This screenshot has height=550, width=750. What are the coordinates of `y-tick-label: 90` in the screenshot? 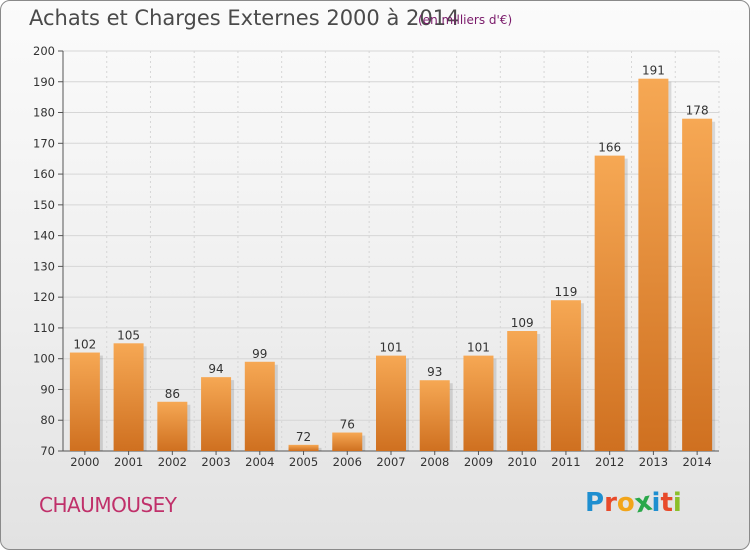 It's located at (47, 389).